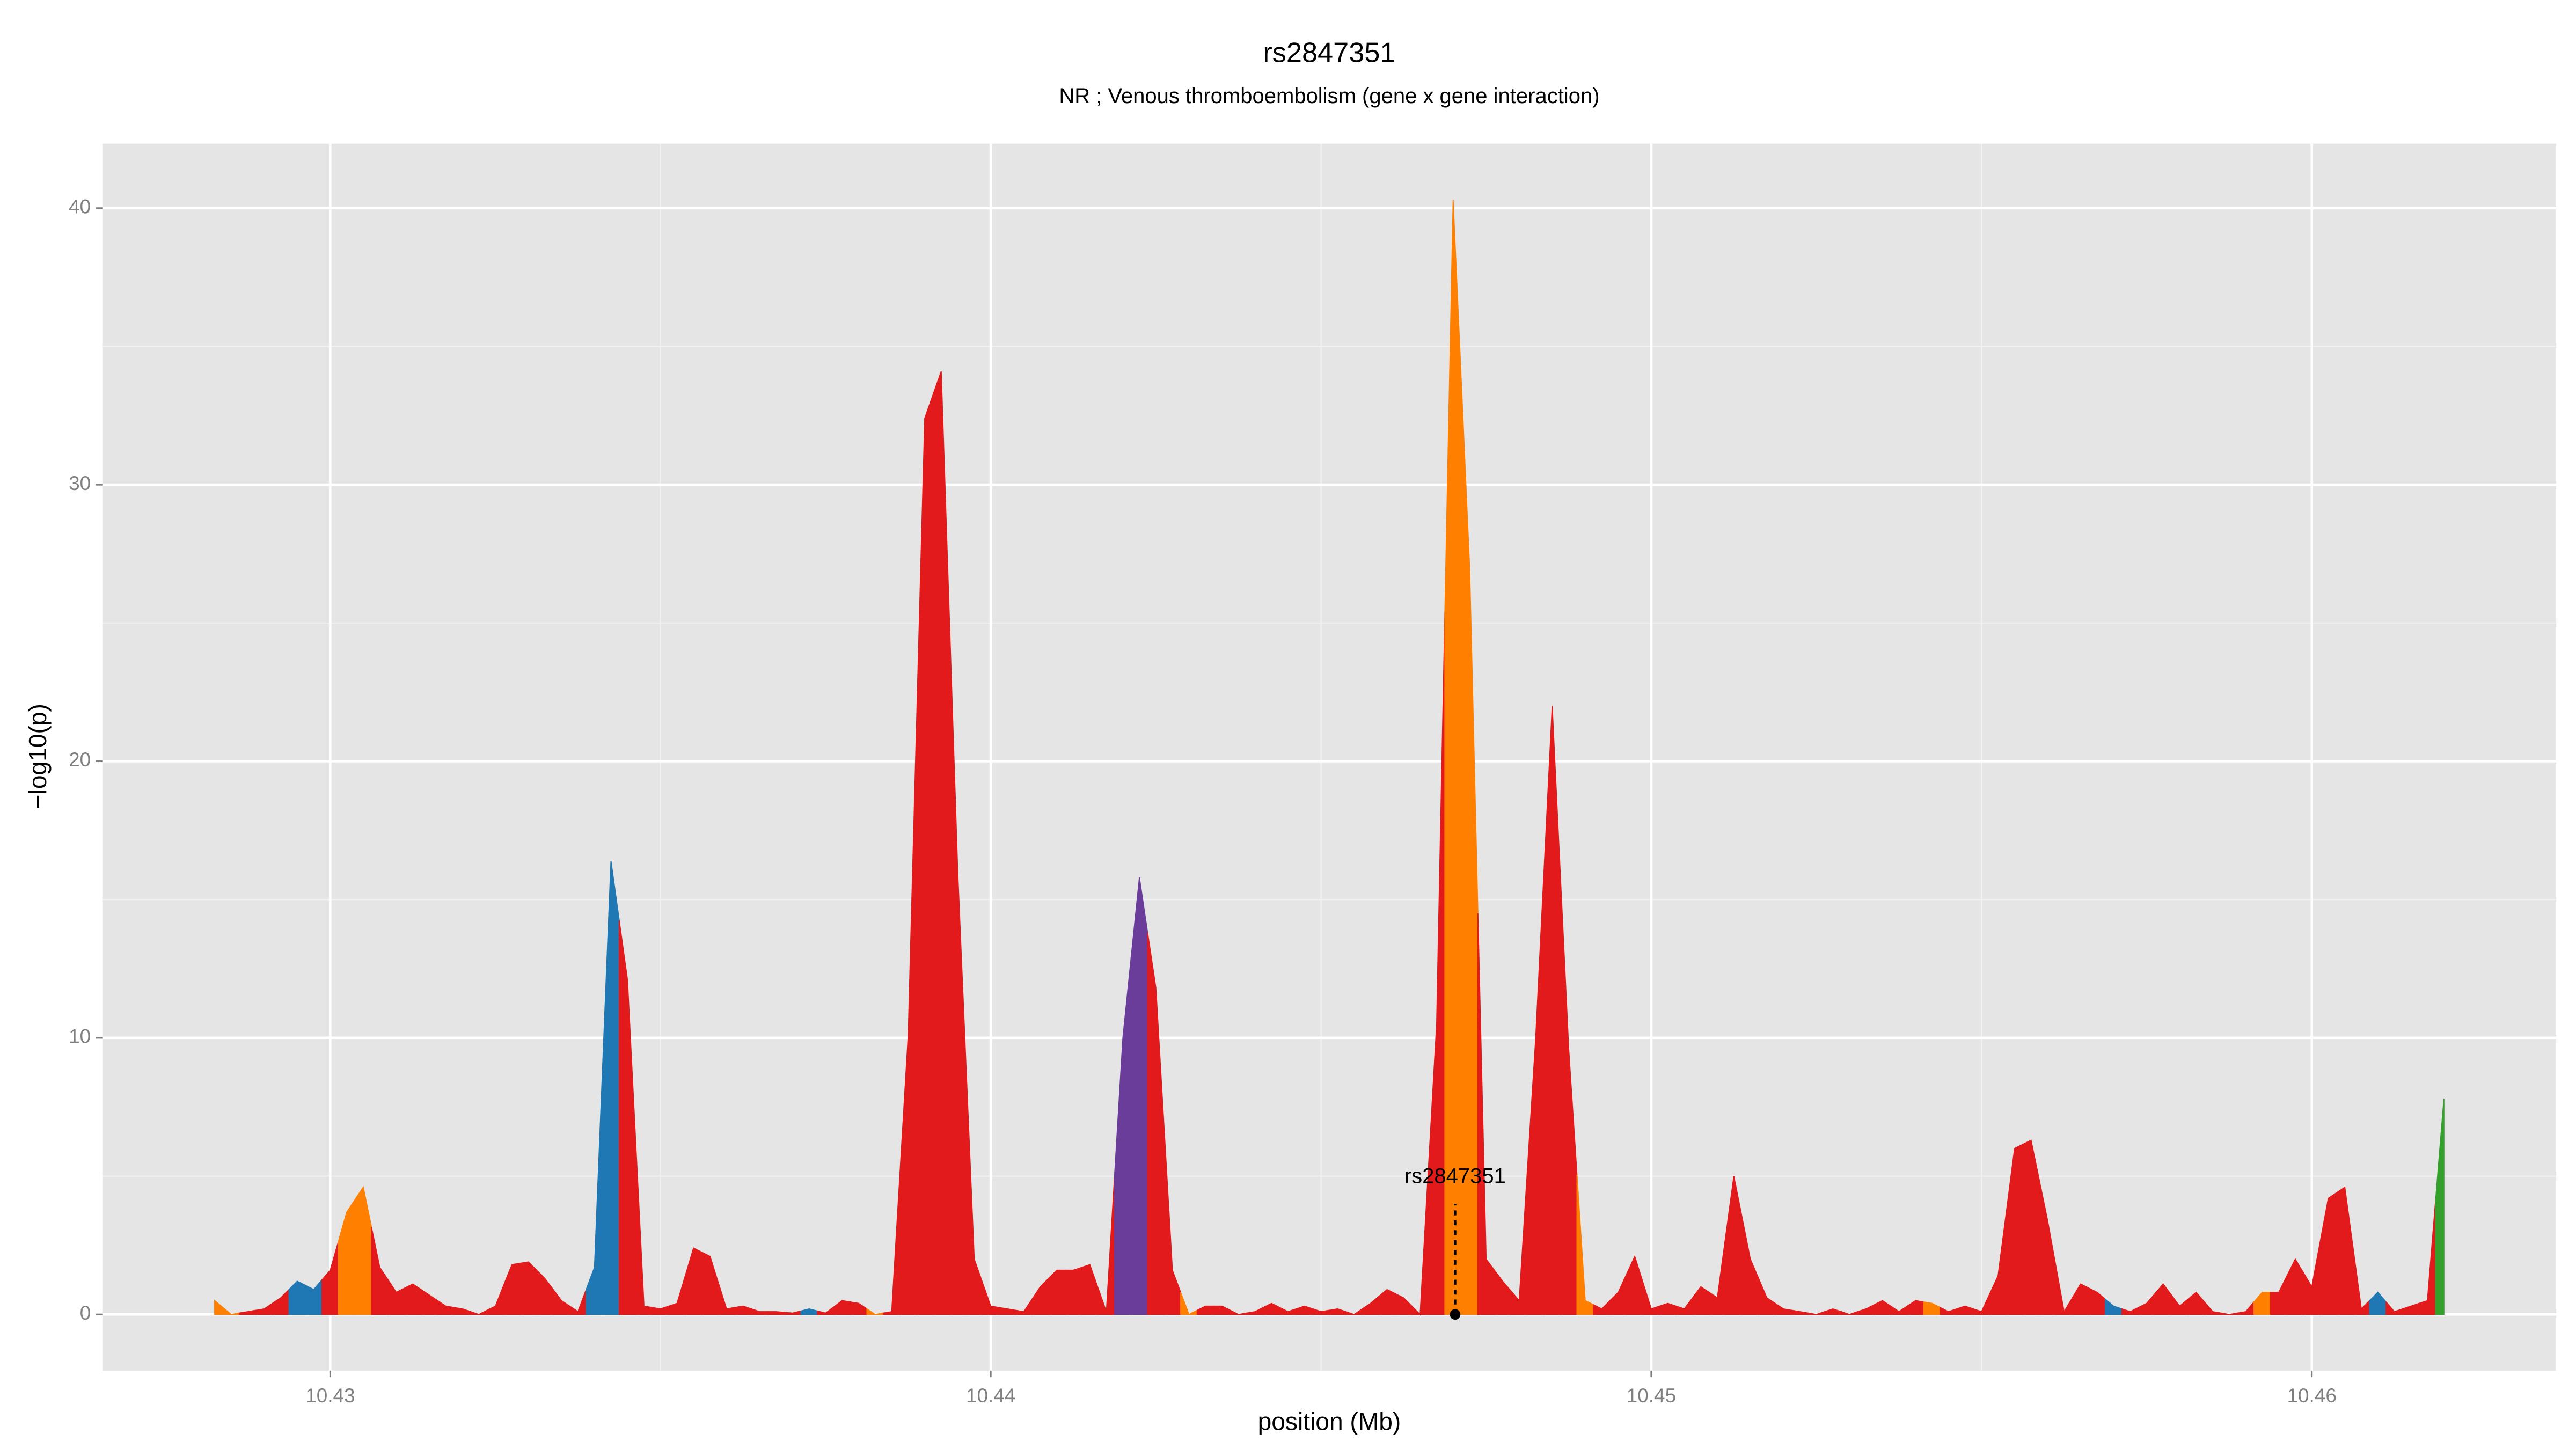 This screenshot has height=1449, width=2576. What do you see at coordinates (1455, 1242) in the screenshot?
I see `overlay: rs2847351` at bounding box center [1455, 1242].